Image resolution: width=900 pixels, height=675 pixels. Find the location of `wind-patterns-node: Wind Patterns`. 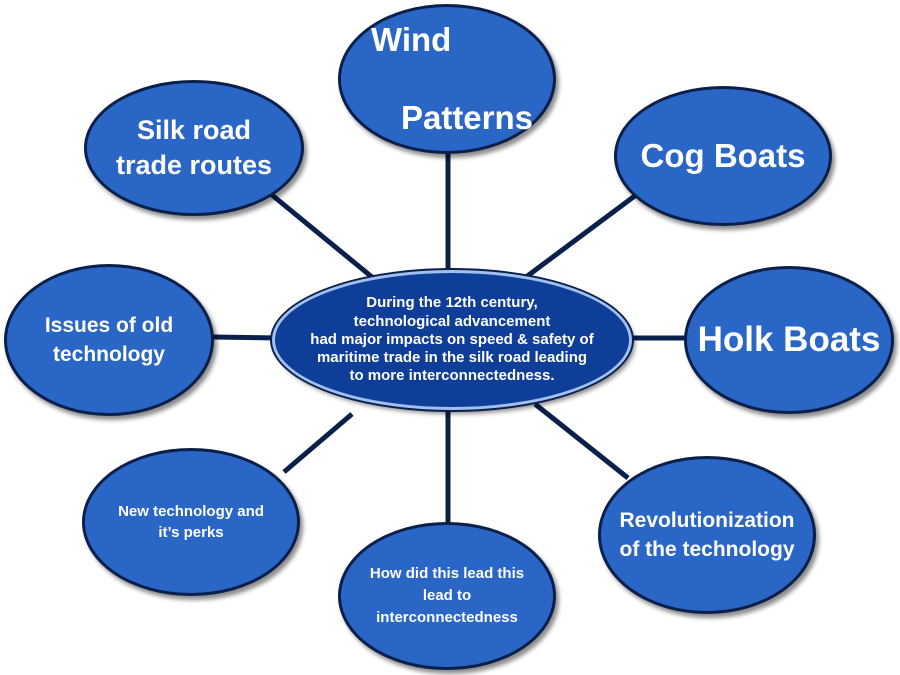

wind-patterns-node: Wind Patterns is located at coordinates (447, 79).